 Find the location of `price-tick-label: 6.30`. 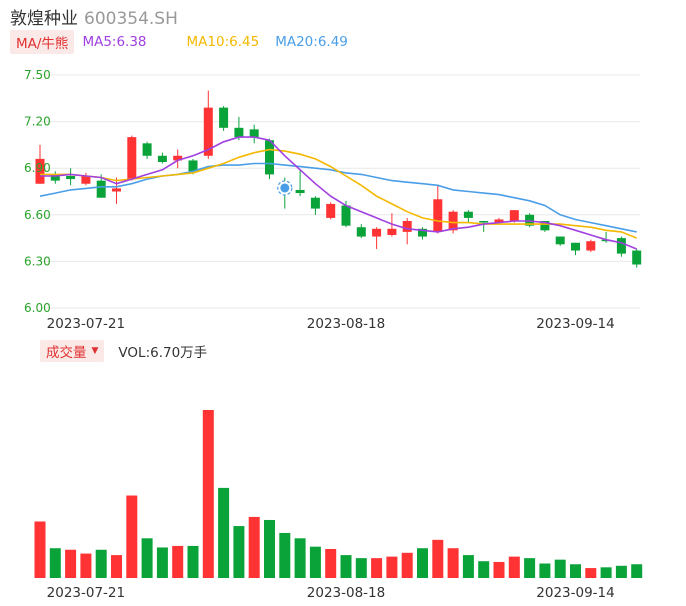

price-tick-label: 6.30 is located at coordinates (37, 261).